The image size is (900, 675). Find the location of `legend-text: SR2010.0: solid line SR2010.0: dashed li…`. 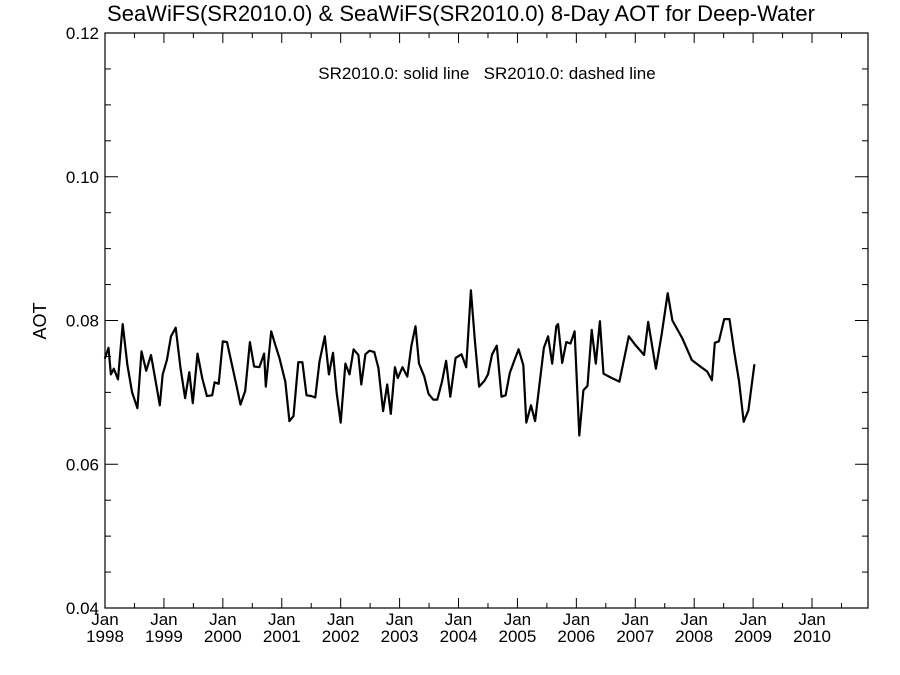

legend-text: SR2010.0: solid line SR2010.0: dashed li… is located at coordinates (486, 73).